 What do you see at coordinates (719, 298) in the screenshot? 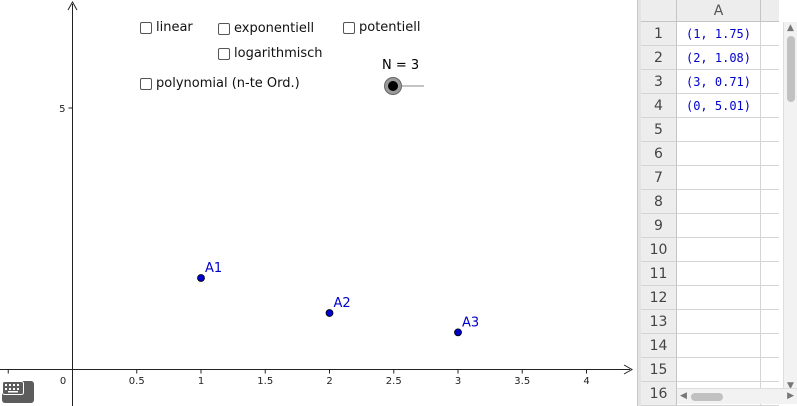
I see `cell-a12` at bounding box center [719, 298].